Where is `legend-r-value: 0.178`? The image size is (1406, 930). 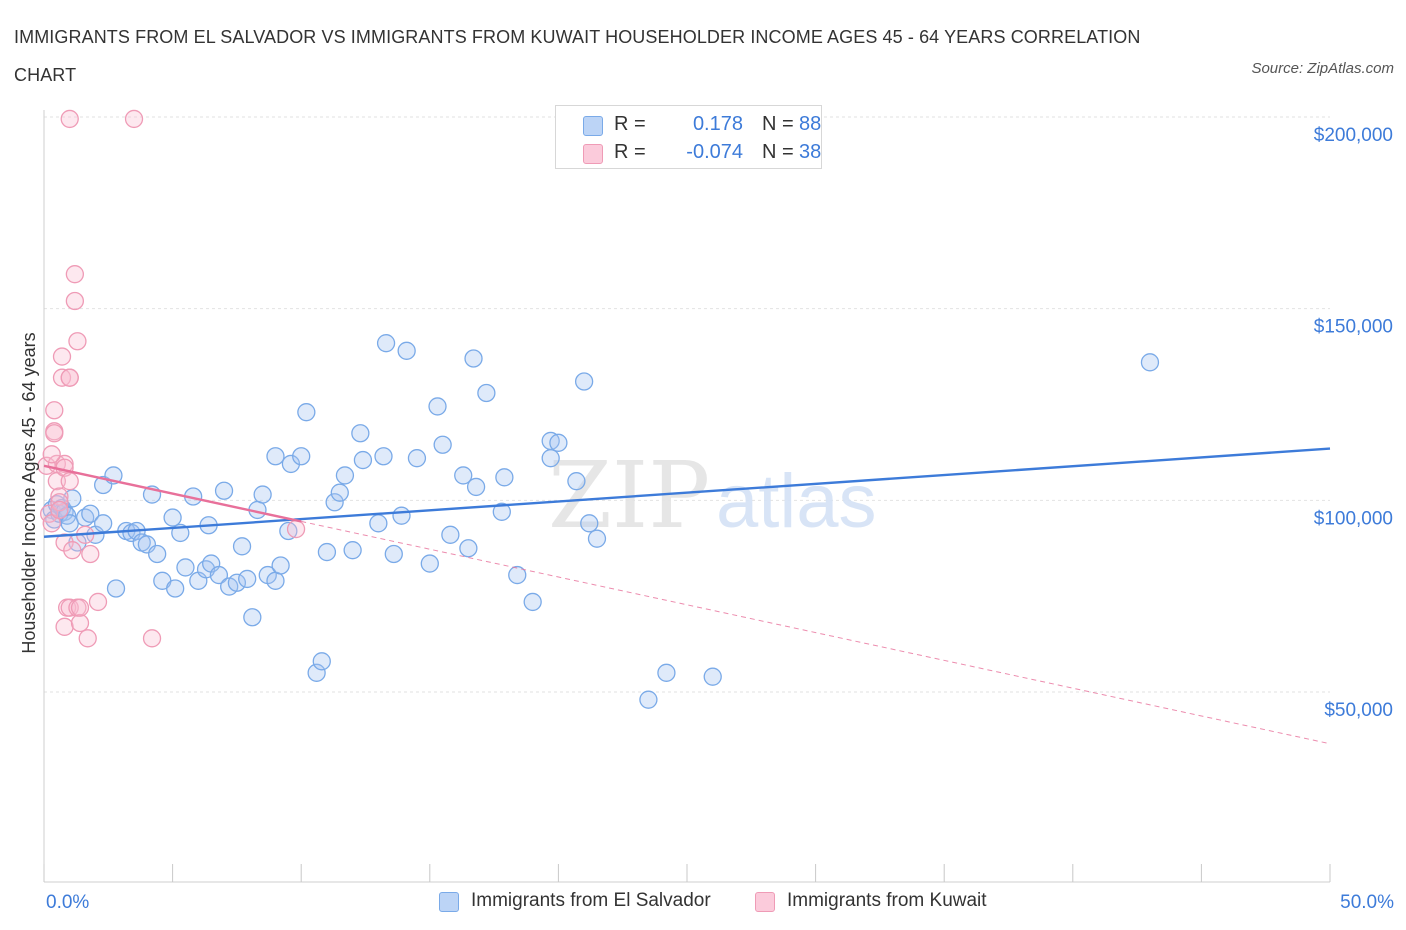
legend-r-value: 0.178 is located at coordinates (717, 124).